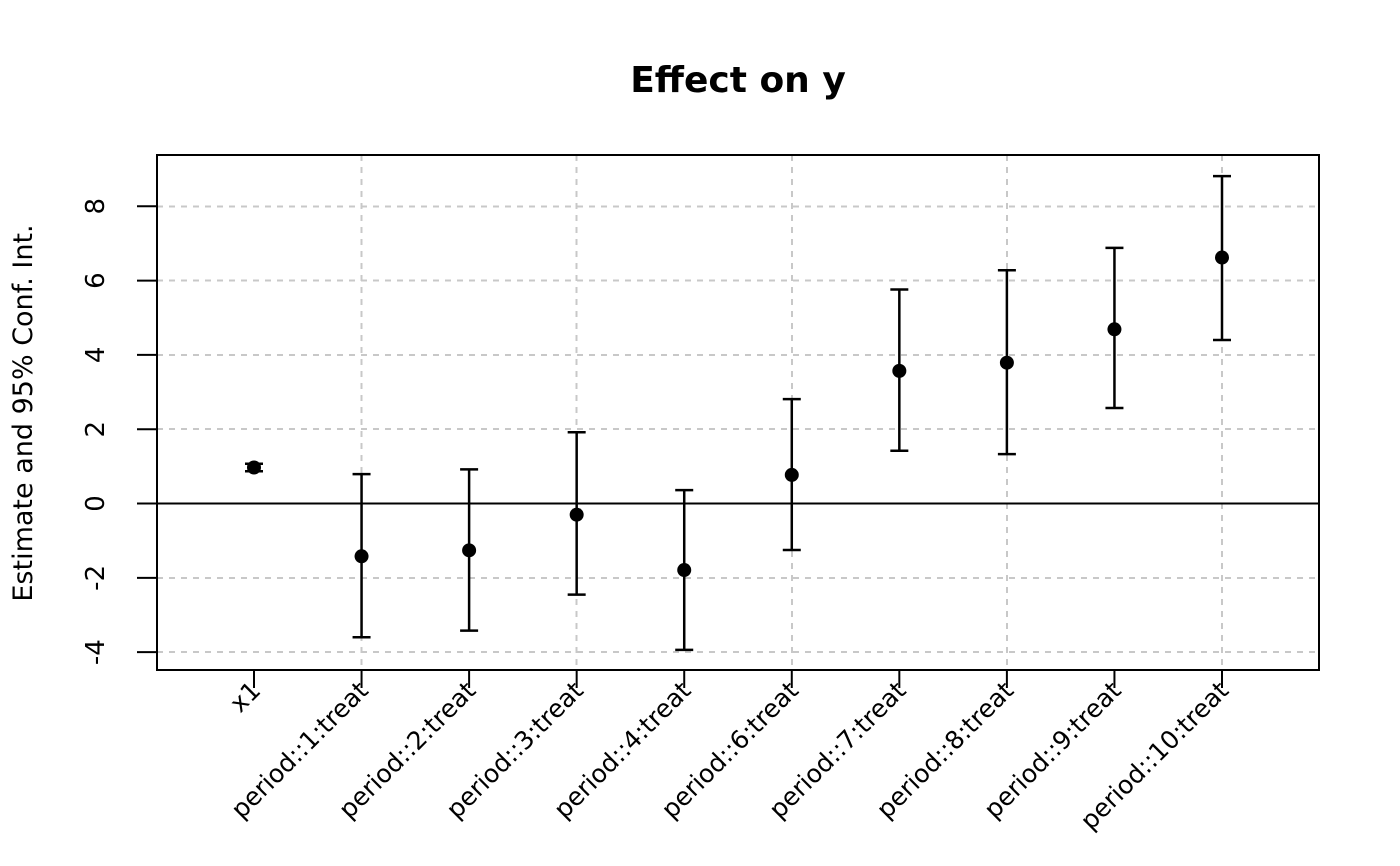 The height and width of the screenshot is (866, 1400). What do you see at coordinates (96, 206) in the screenshot?
I see `y-tick-label: 8` at bounding box center [96, 206].